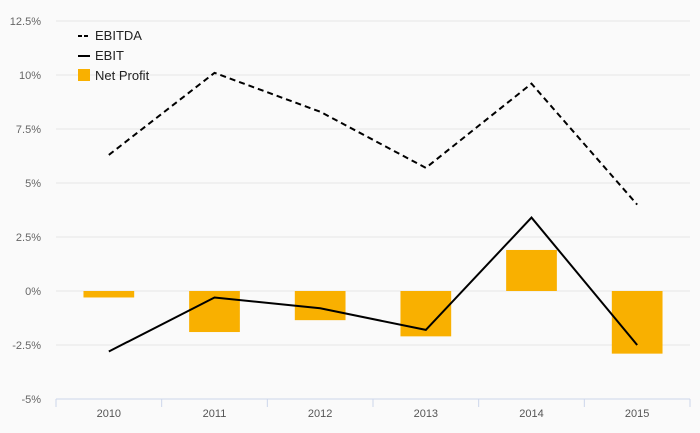 The height and width of the screenshot is (433, 700). What do you see at coordinates (109, 414) in the screenshot?
I see `x-tick-label: 2010` at bounding box center [109, 414].